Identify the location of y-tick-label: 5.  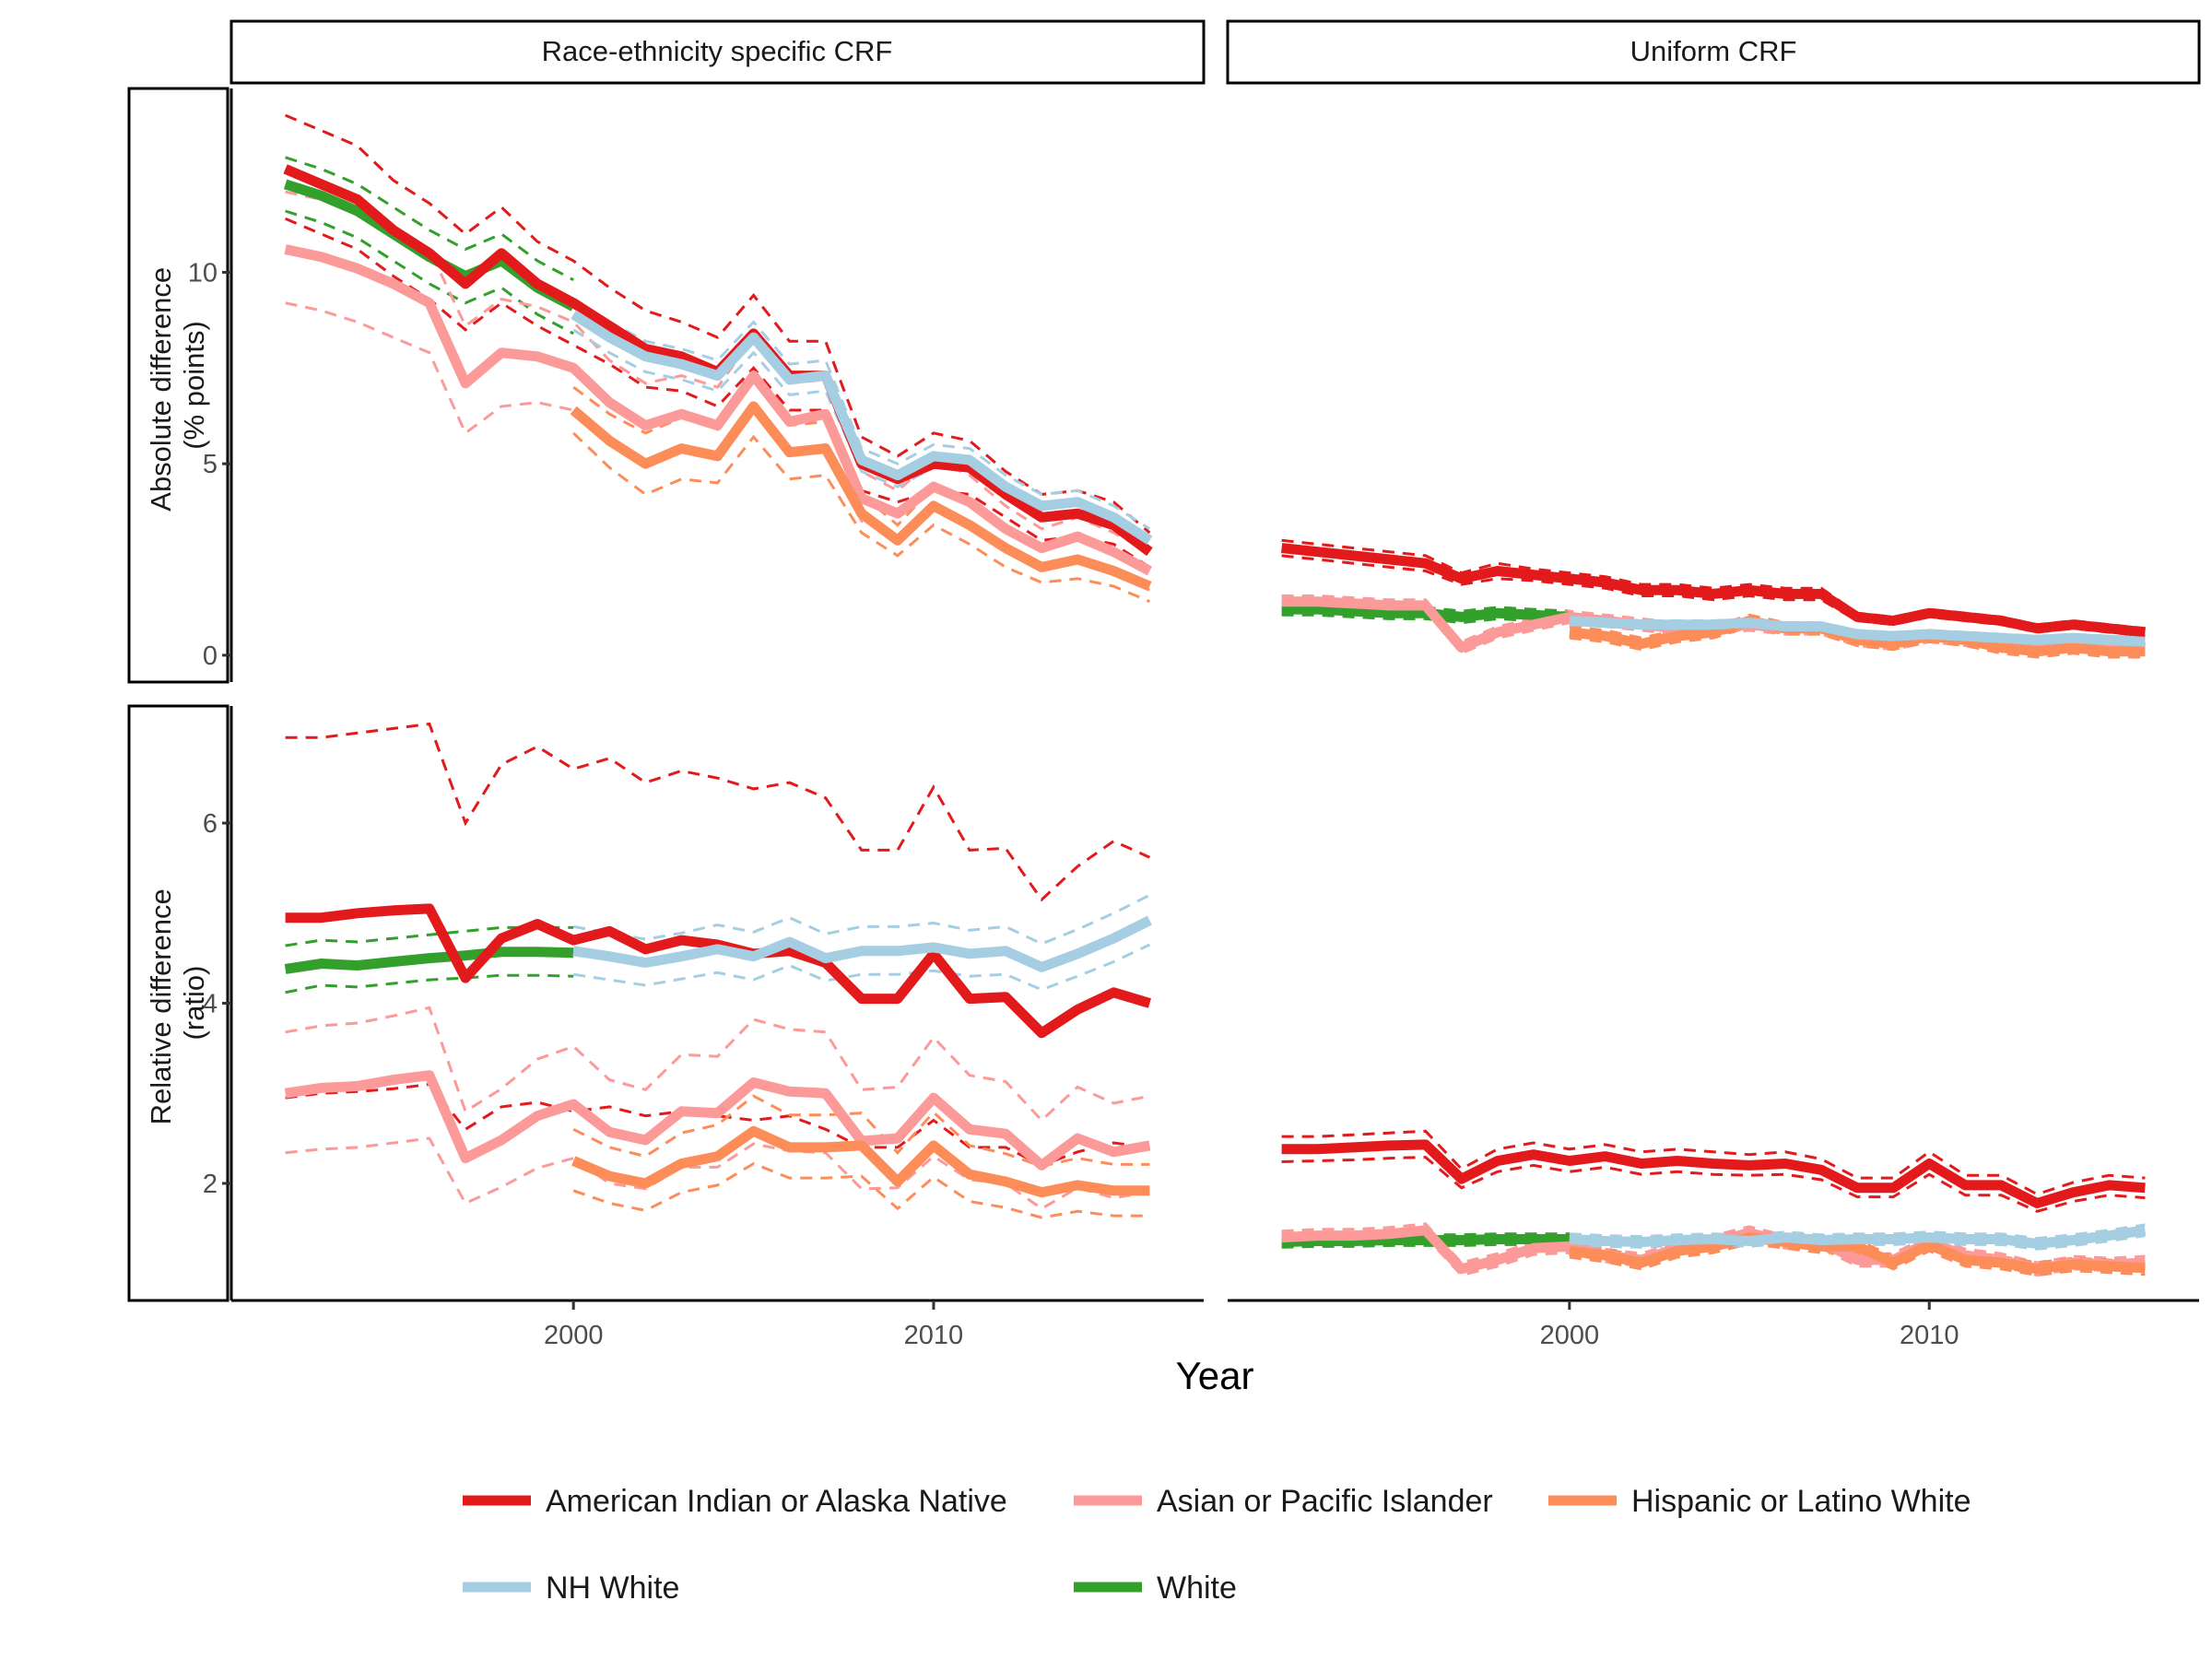
(210, 464).